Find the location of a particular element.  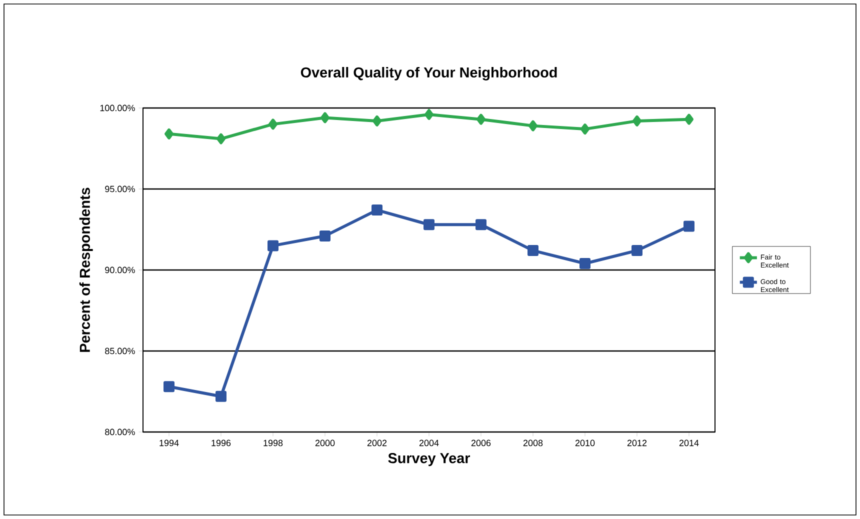

x-tick-label: 2010 is located at coordinates (585, 443).